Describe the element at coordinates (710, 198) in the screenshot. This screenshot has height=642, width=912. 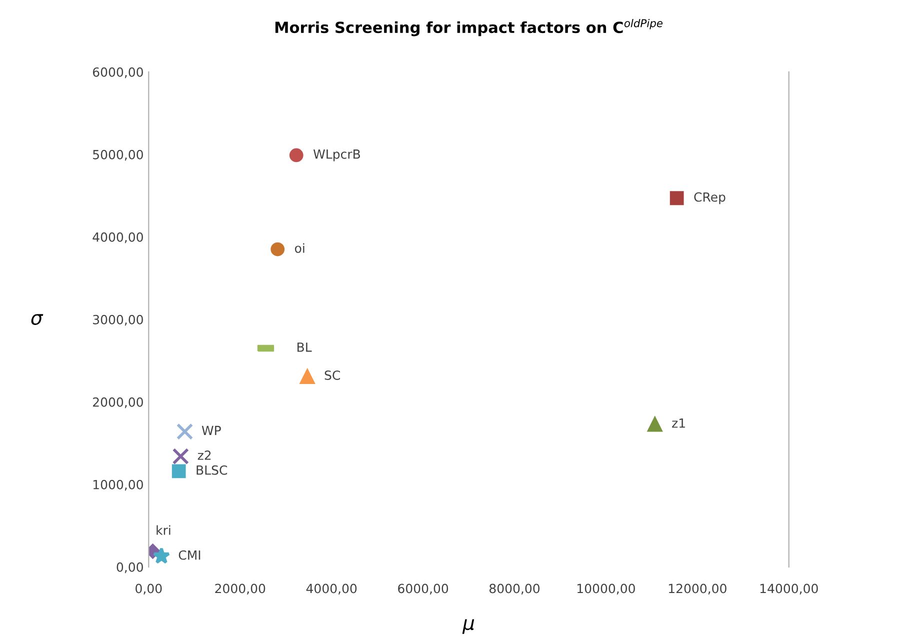
I see `series-label: CRep` at that location.